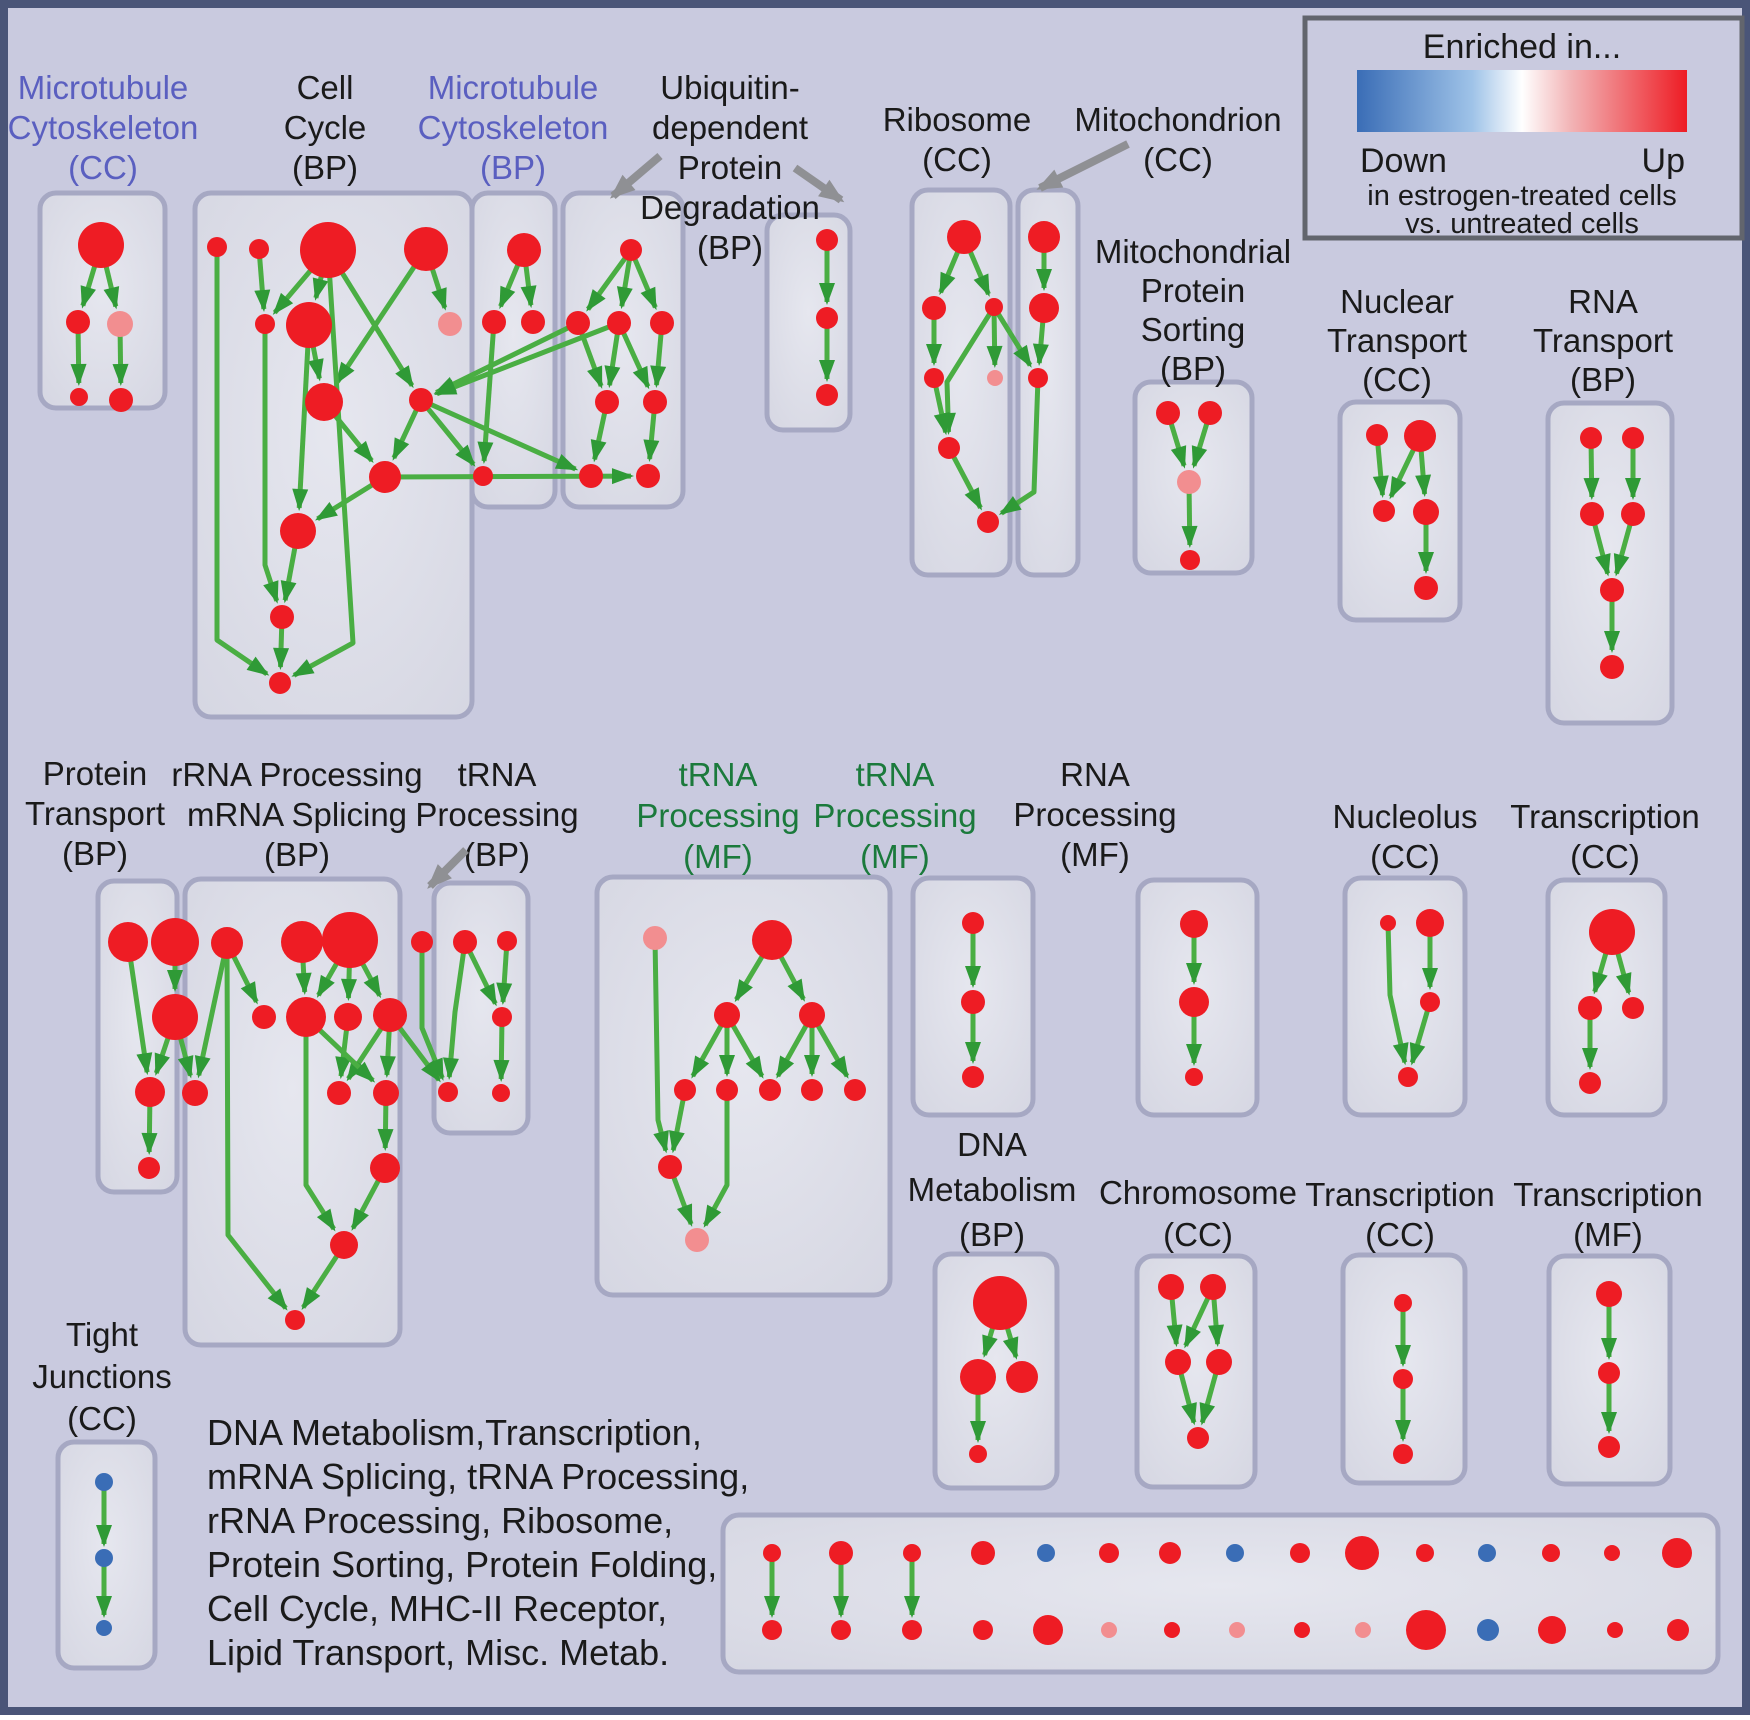 The height and width of the screenshot is (1720, 1750). I want to click on go-term-node-z2, so click(1403, 1379).